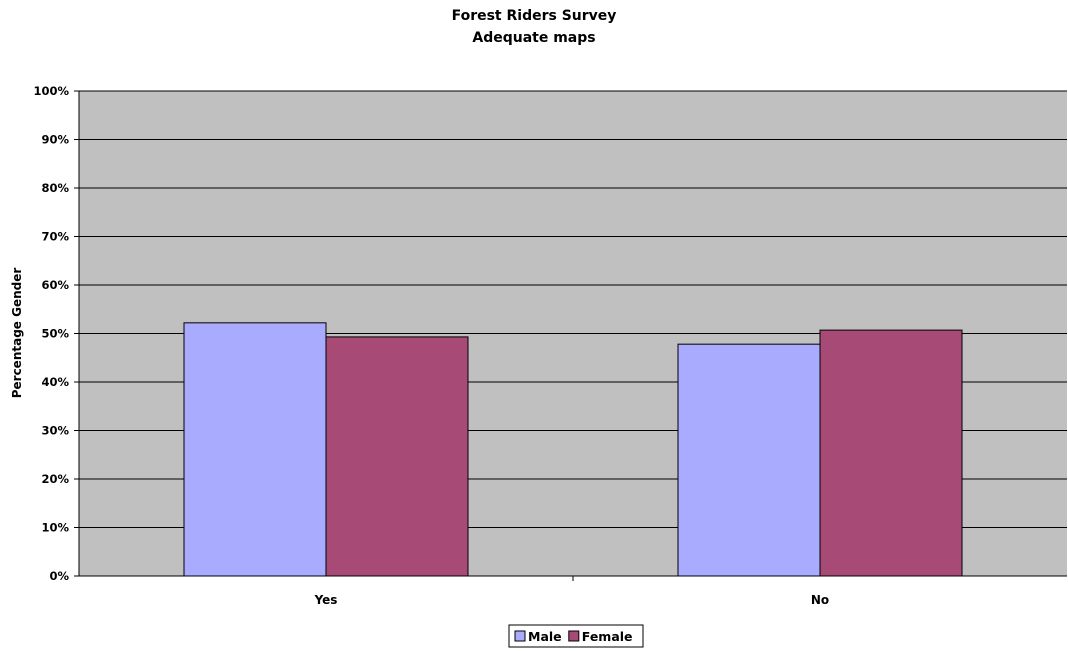  What do you see at coordinates (749, 460) in the screenshot?
I see `bar-male-no` at bounding box center [749, 460].